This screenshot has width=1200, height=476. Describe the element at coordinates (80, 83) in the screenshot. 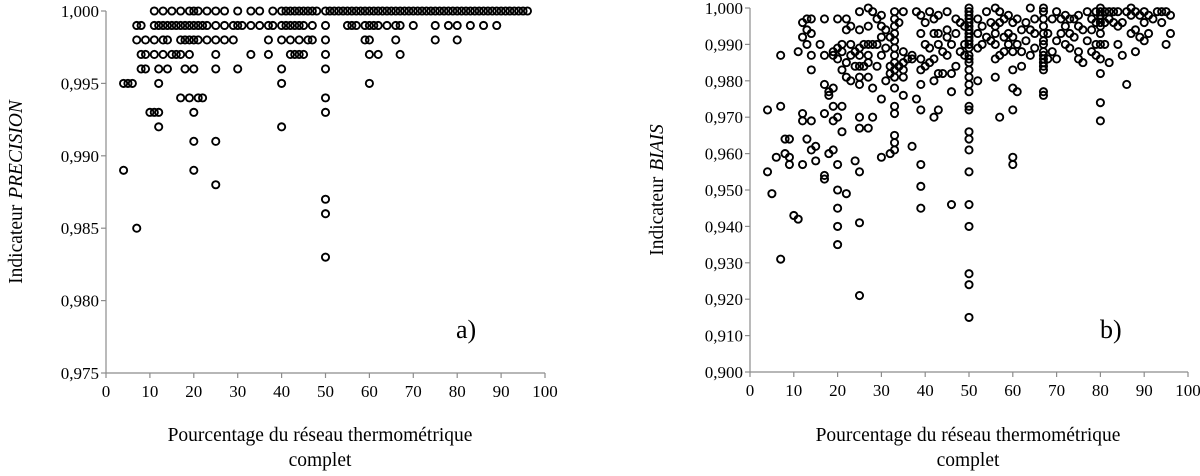

I see `y-tick-label-a: 0,995` at that location.